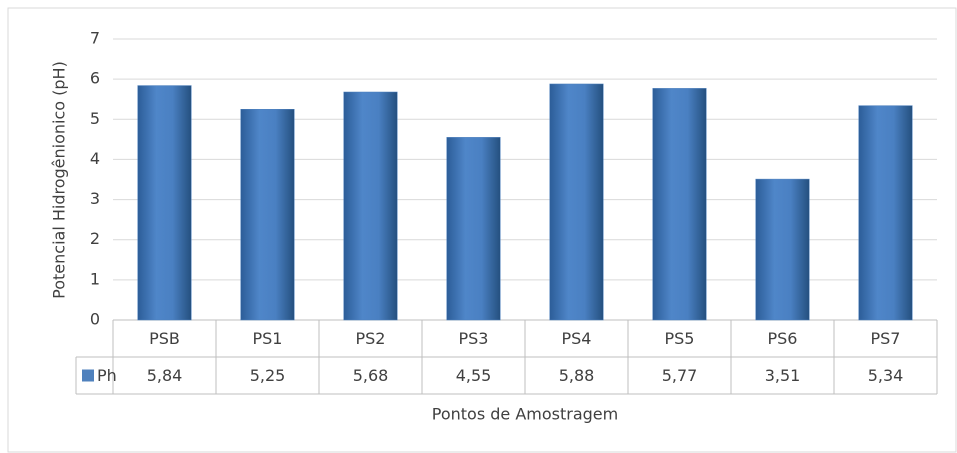  I want to click on x-tick-label: PS5, so click(680, 338).